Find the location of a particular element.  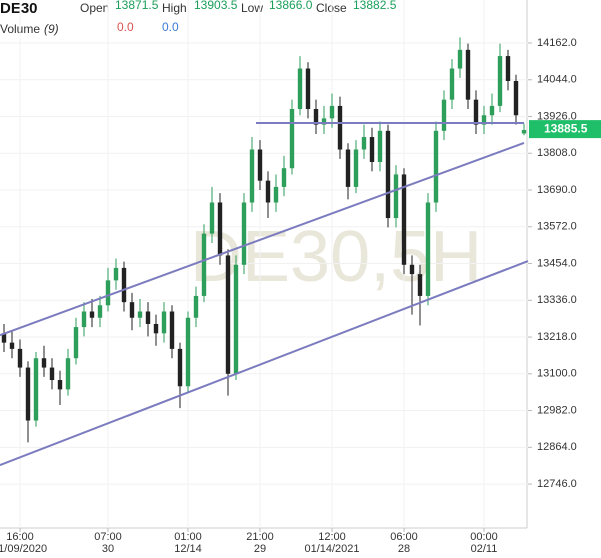

header-value: 13903.5 is located at coordinates (216, 6).